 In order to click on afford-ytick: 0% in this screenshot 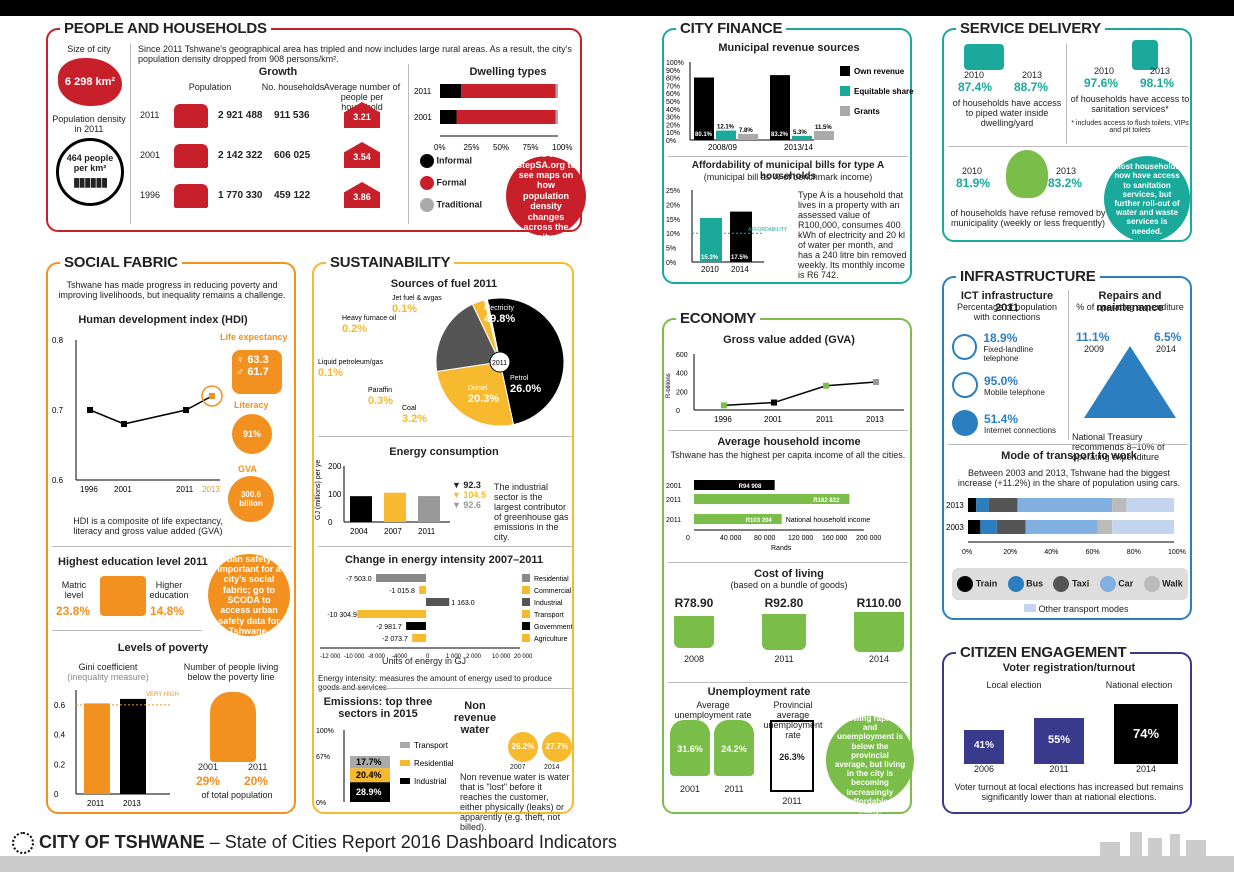, I will do `click(671, 263)`.